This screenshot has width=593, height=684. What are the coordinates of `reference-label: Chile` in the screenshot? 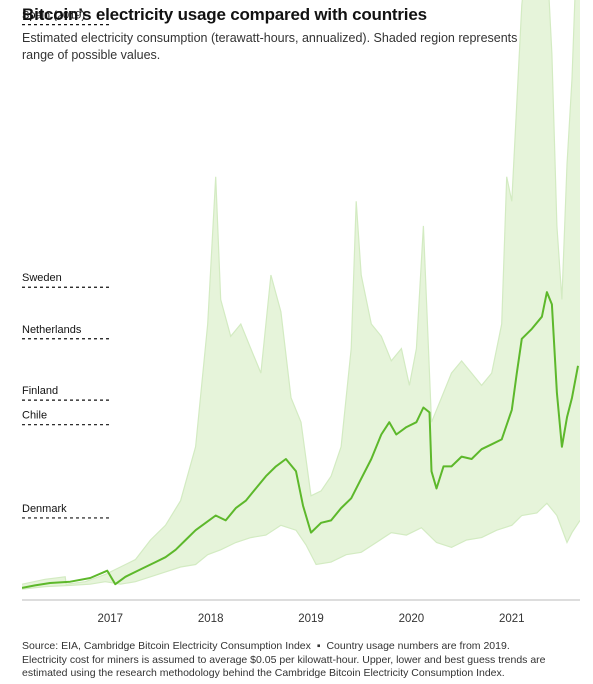 It's located at (34, 416).